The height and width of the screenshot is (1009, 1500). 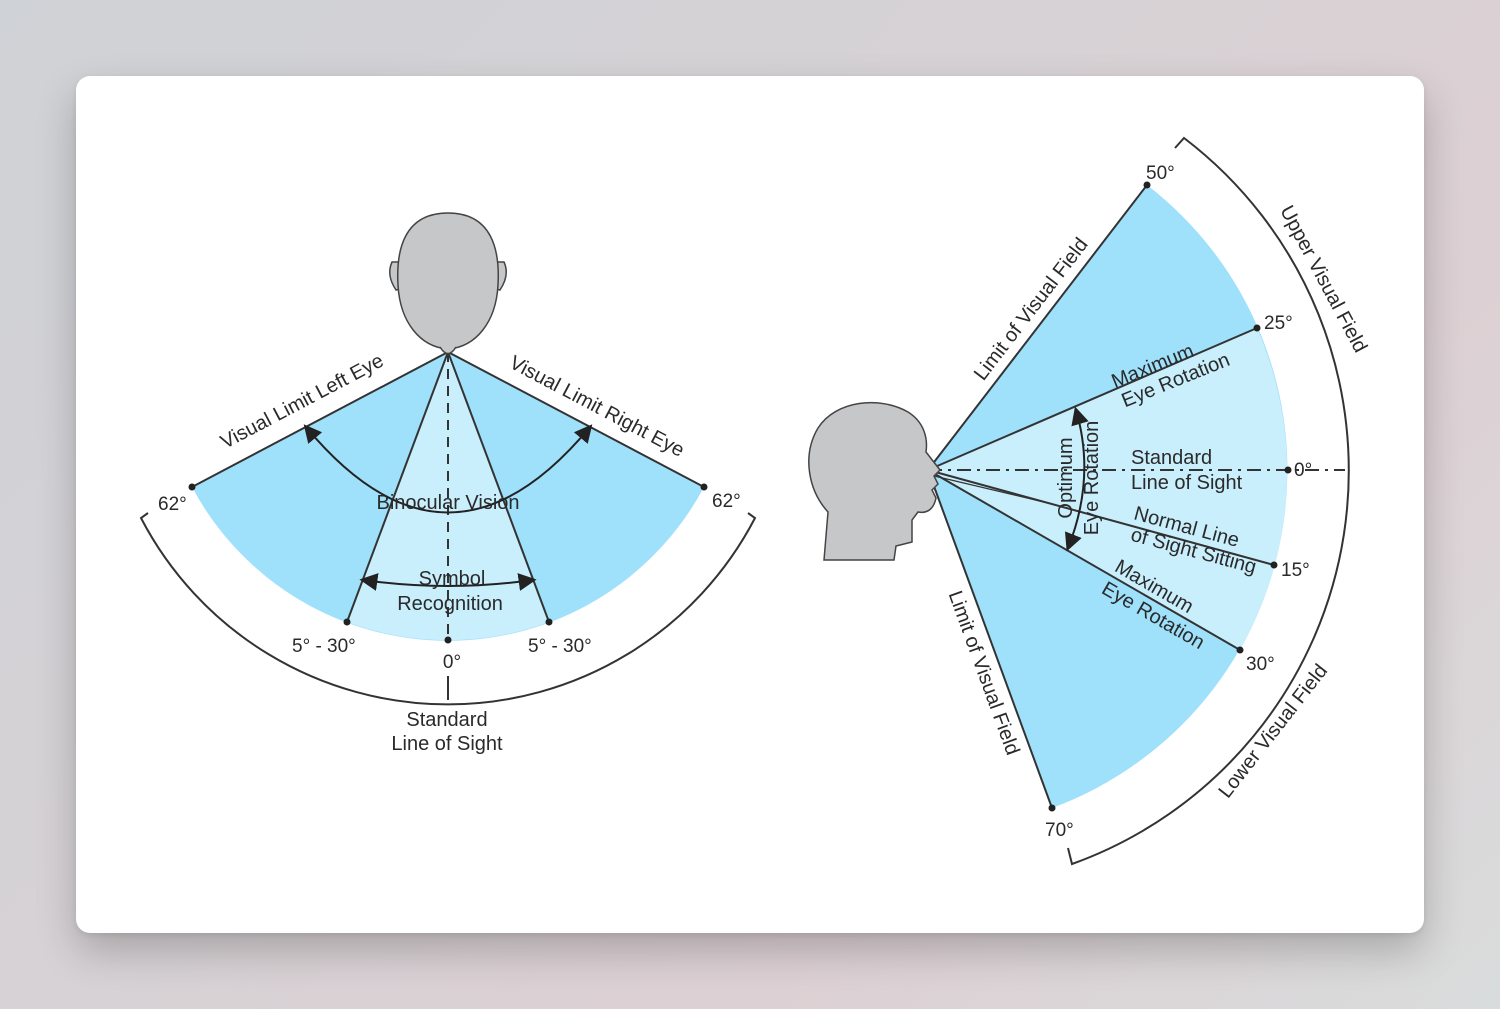 What do you see at coordinates (447, 503) in the screenshot?
I see `binocular-vision-label: Binocular Vision` at bounding box center [447, 503].